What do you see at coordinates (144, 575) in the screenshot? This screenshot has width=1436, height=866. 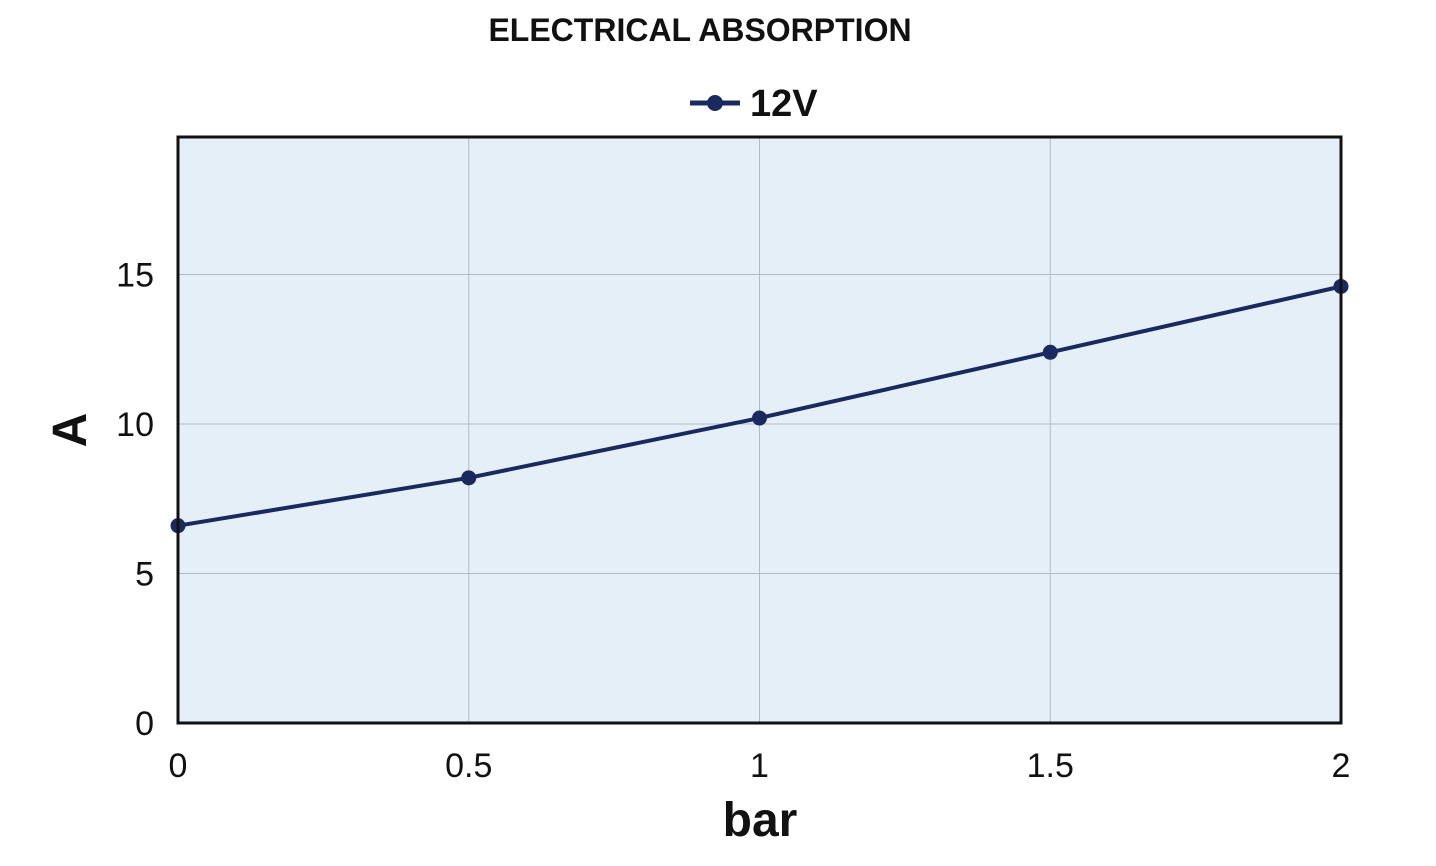 I see `y-tick-label-1: 5` at bounding box center [144, 575].